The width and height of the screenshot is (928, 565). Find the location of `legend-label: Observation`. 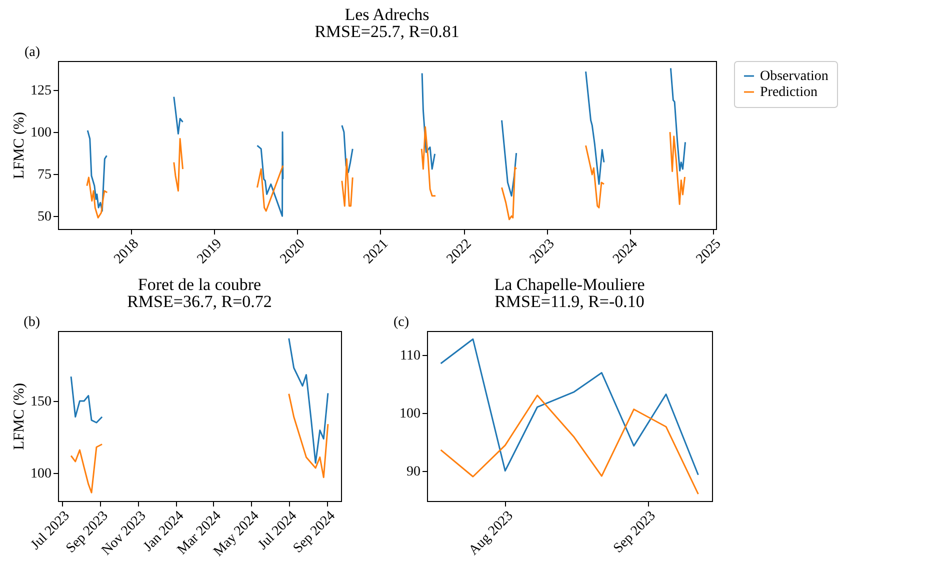

legend-label: Observation is located at coordinates (794, 76).